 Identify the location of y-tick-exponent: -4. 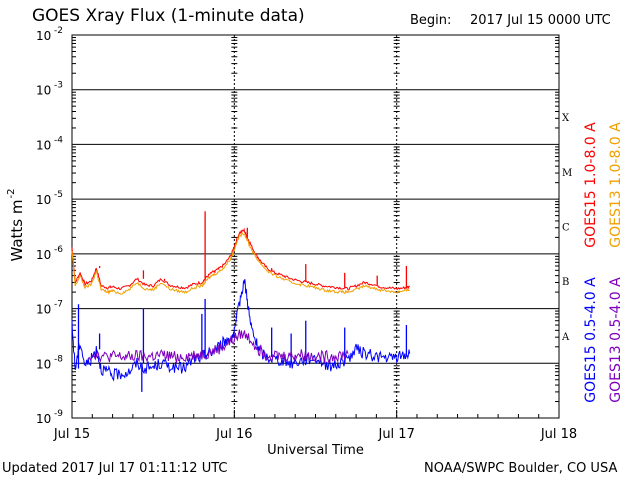
(58, 140).